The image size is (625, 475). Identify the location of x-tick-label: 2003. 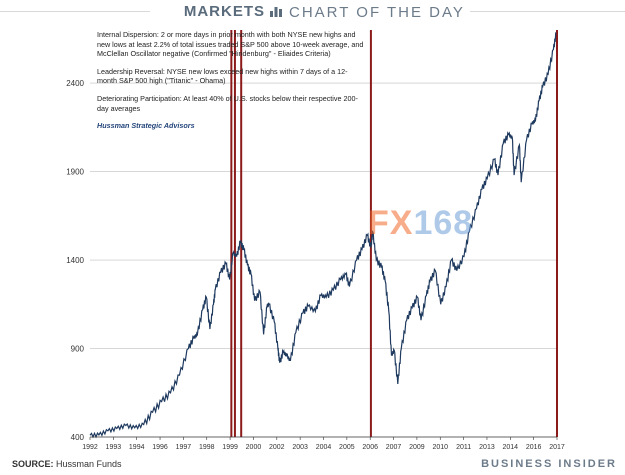
(300, 447).